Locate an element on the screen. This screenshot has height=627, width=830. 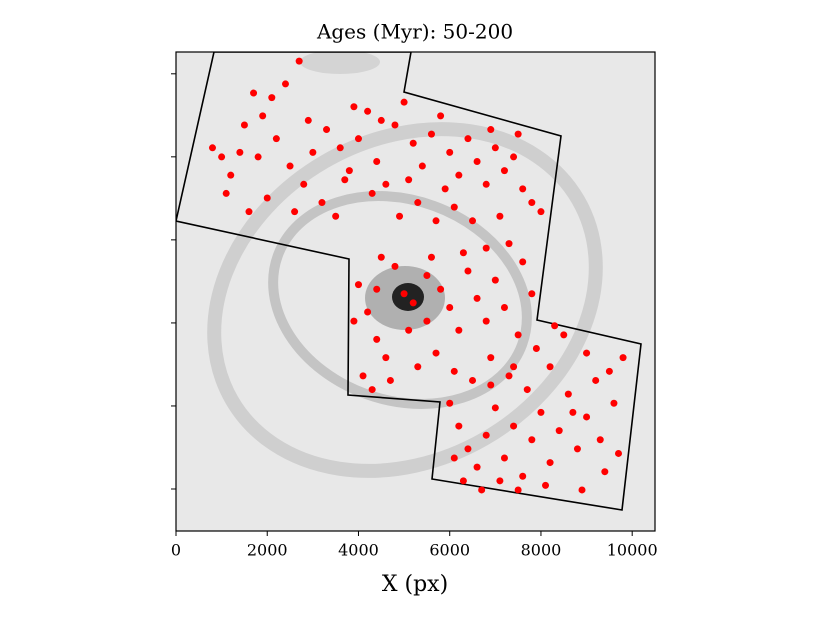
x-tick-label: 0 is located at coordinates (176, 550).